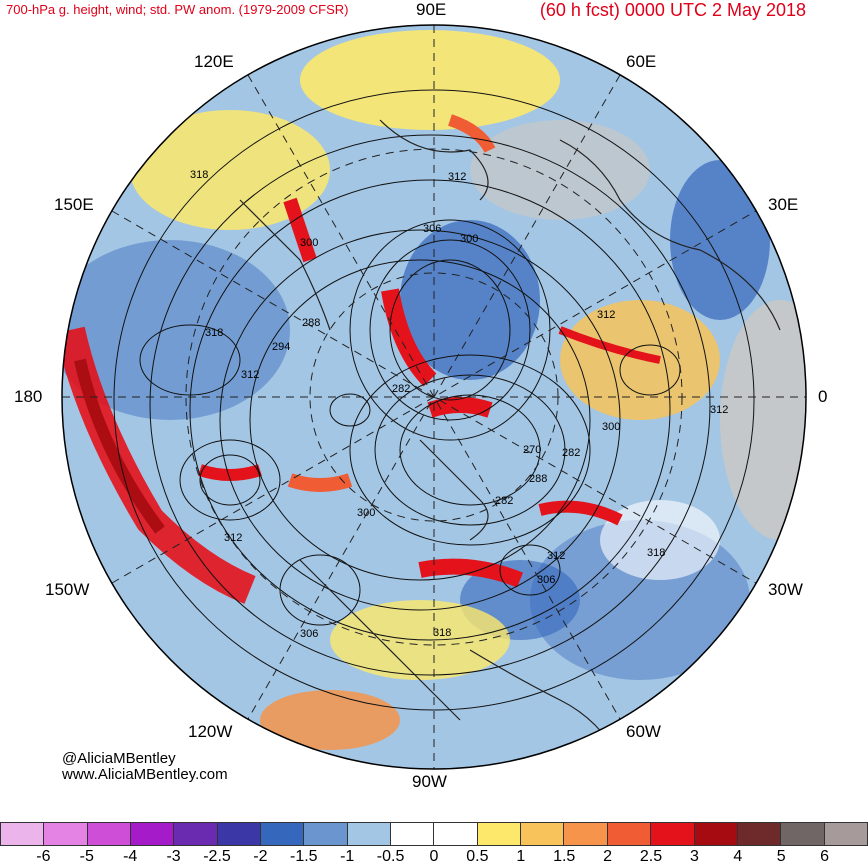  What do you see at coordinates (532, 450) in the screenshot?
I see `contour-label: 270` at bounding box center [532, 450].